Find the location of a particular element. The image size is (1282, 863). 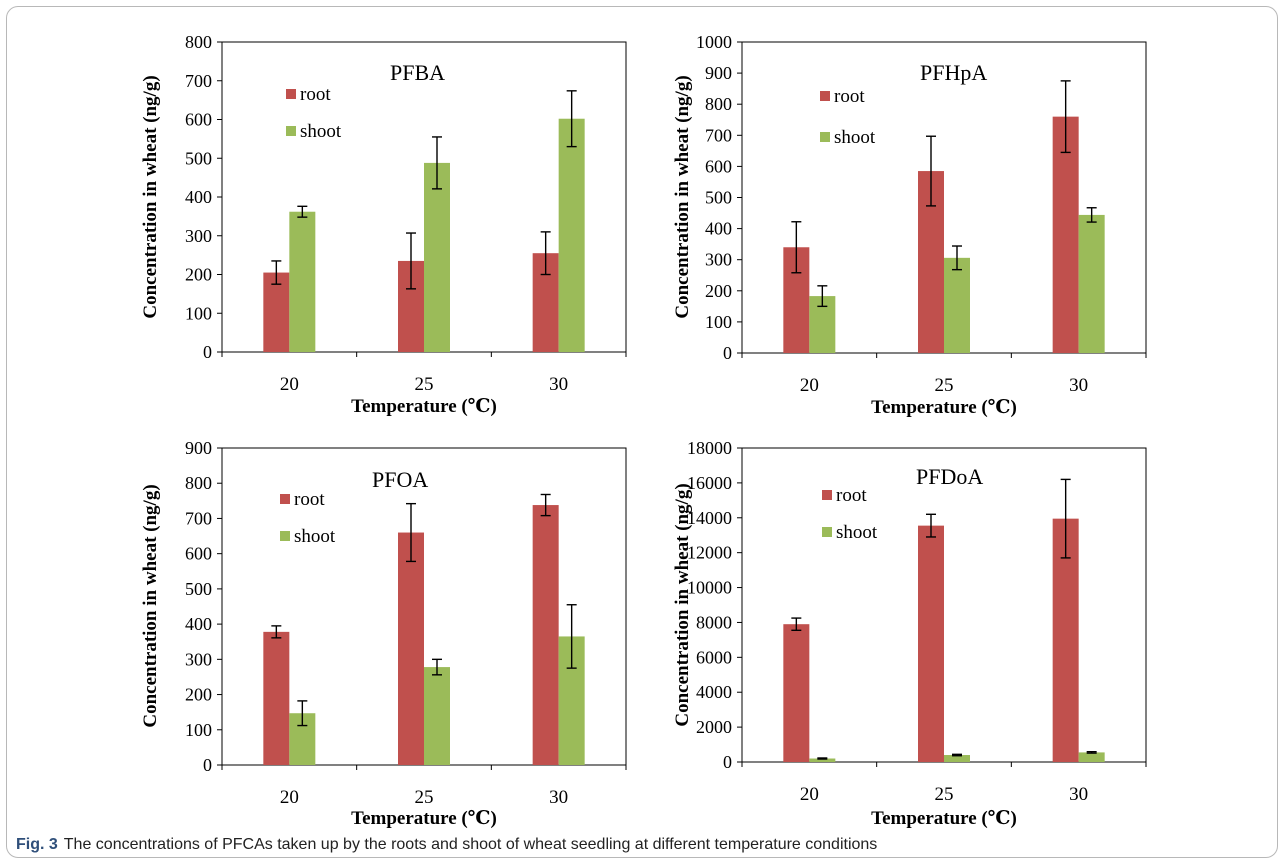

y-tick-label: 10000 is located at coordinates (709, 588).